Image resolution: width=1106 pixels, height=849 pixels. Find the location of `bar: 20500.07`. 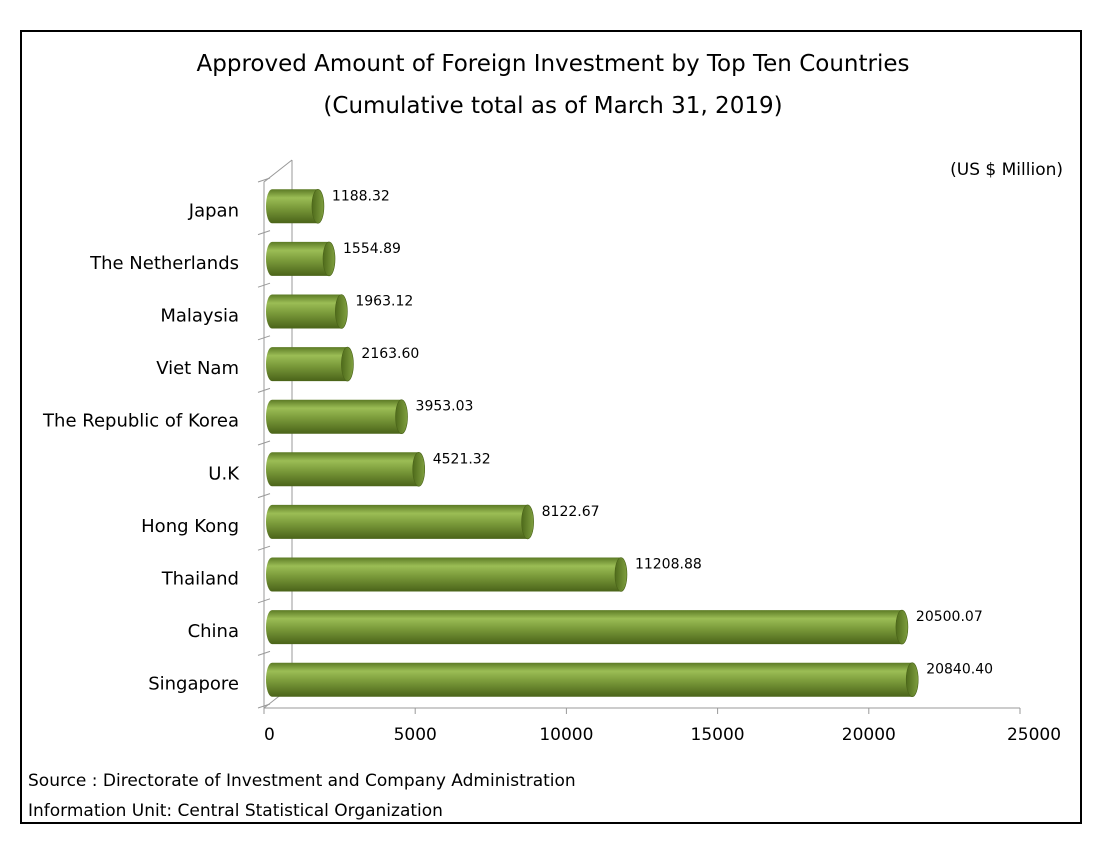

bar: 20500.07 is located at coordinates (624, 627).